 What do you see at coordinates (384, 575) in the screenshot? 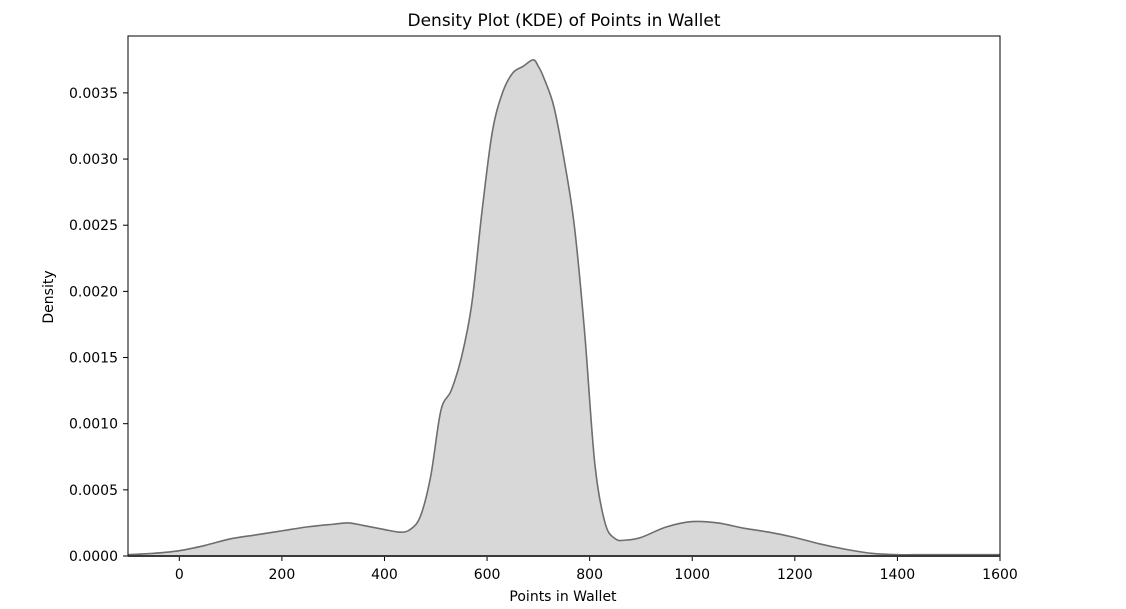
I see `x-tick-label: 400` at bounding box center [384, 575].